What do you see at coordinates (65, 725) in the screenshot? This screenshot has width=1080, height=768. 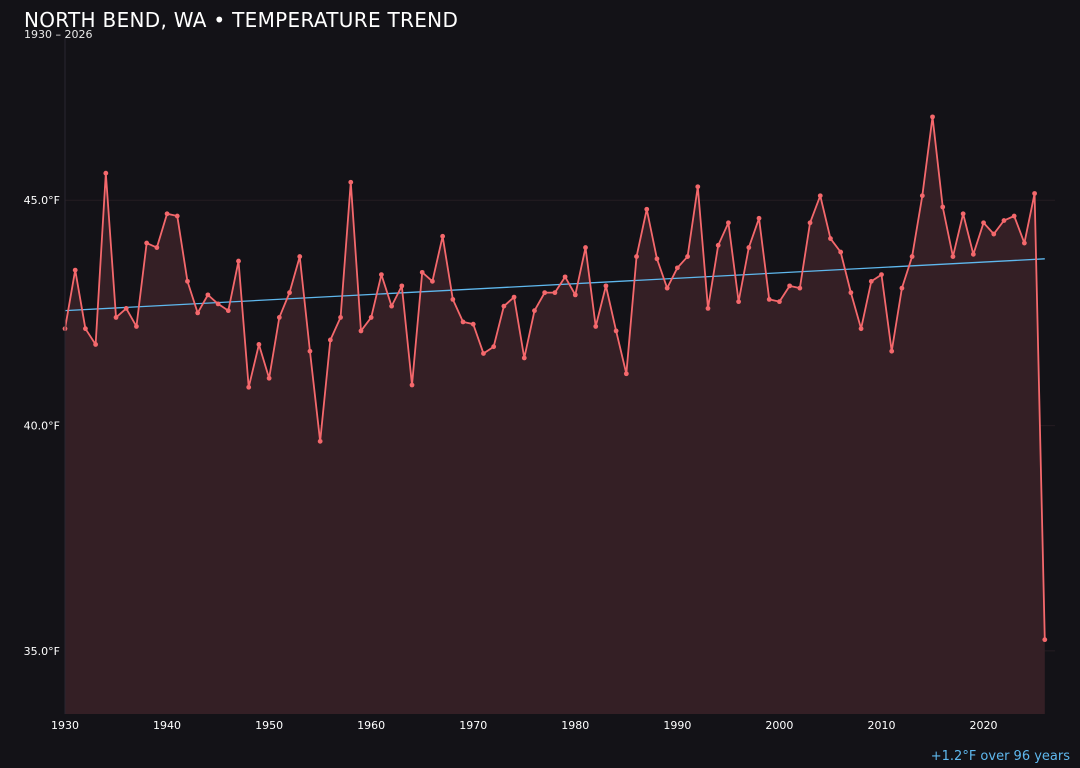 I see `x-tick-label: 1930` at bounding box center [65, 725].